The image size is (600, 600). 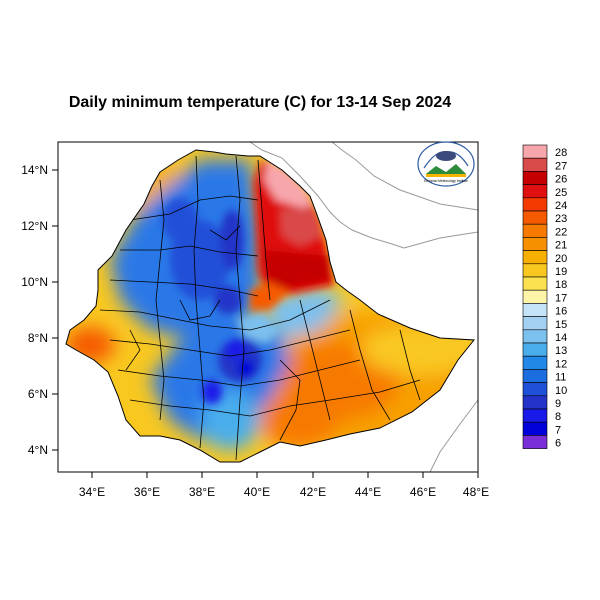 What do you see at coordinates (561, 312) in the screenshot?
I see `colorbar-label: 16` at bounding box center [561, 312].